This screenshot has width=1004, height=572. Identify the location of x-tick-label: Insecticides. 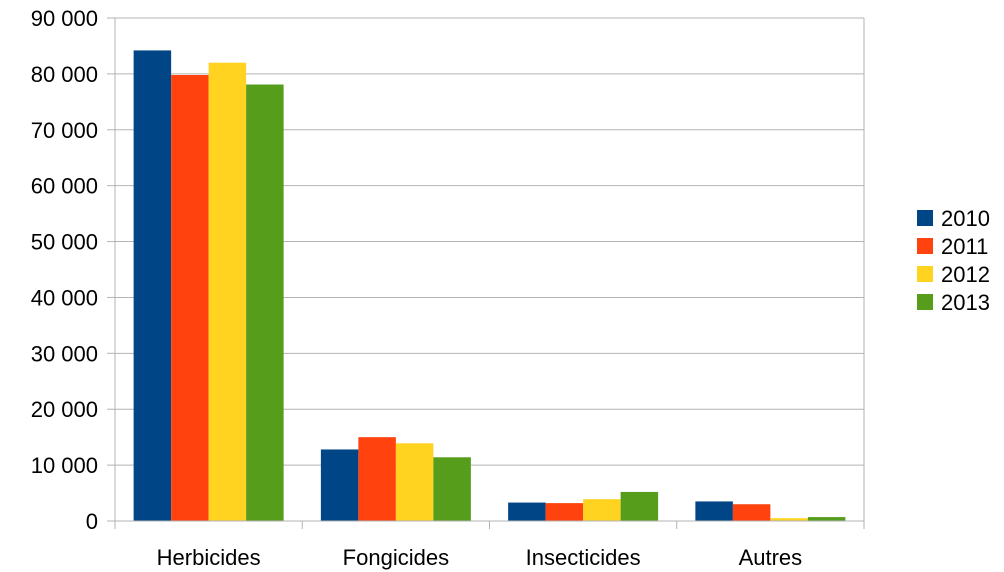
(583, 557).